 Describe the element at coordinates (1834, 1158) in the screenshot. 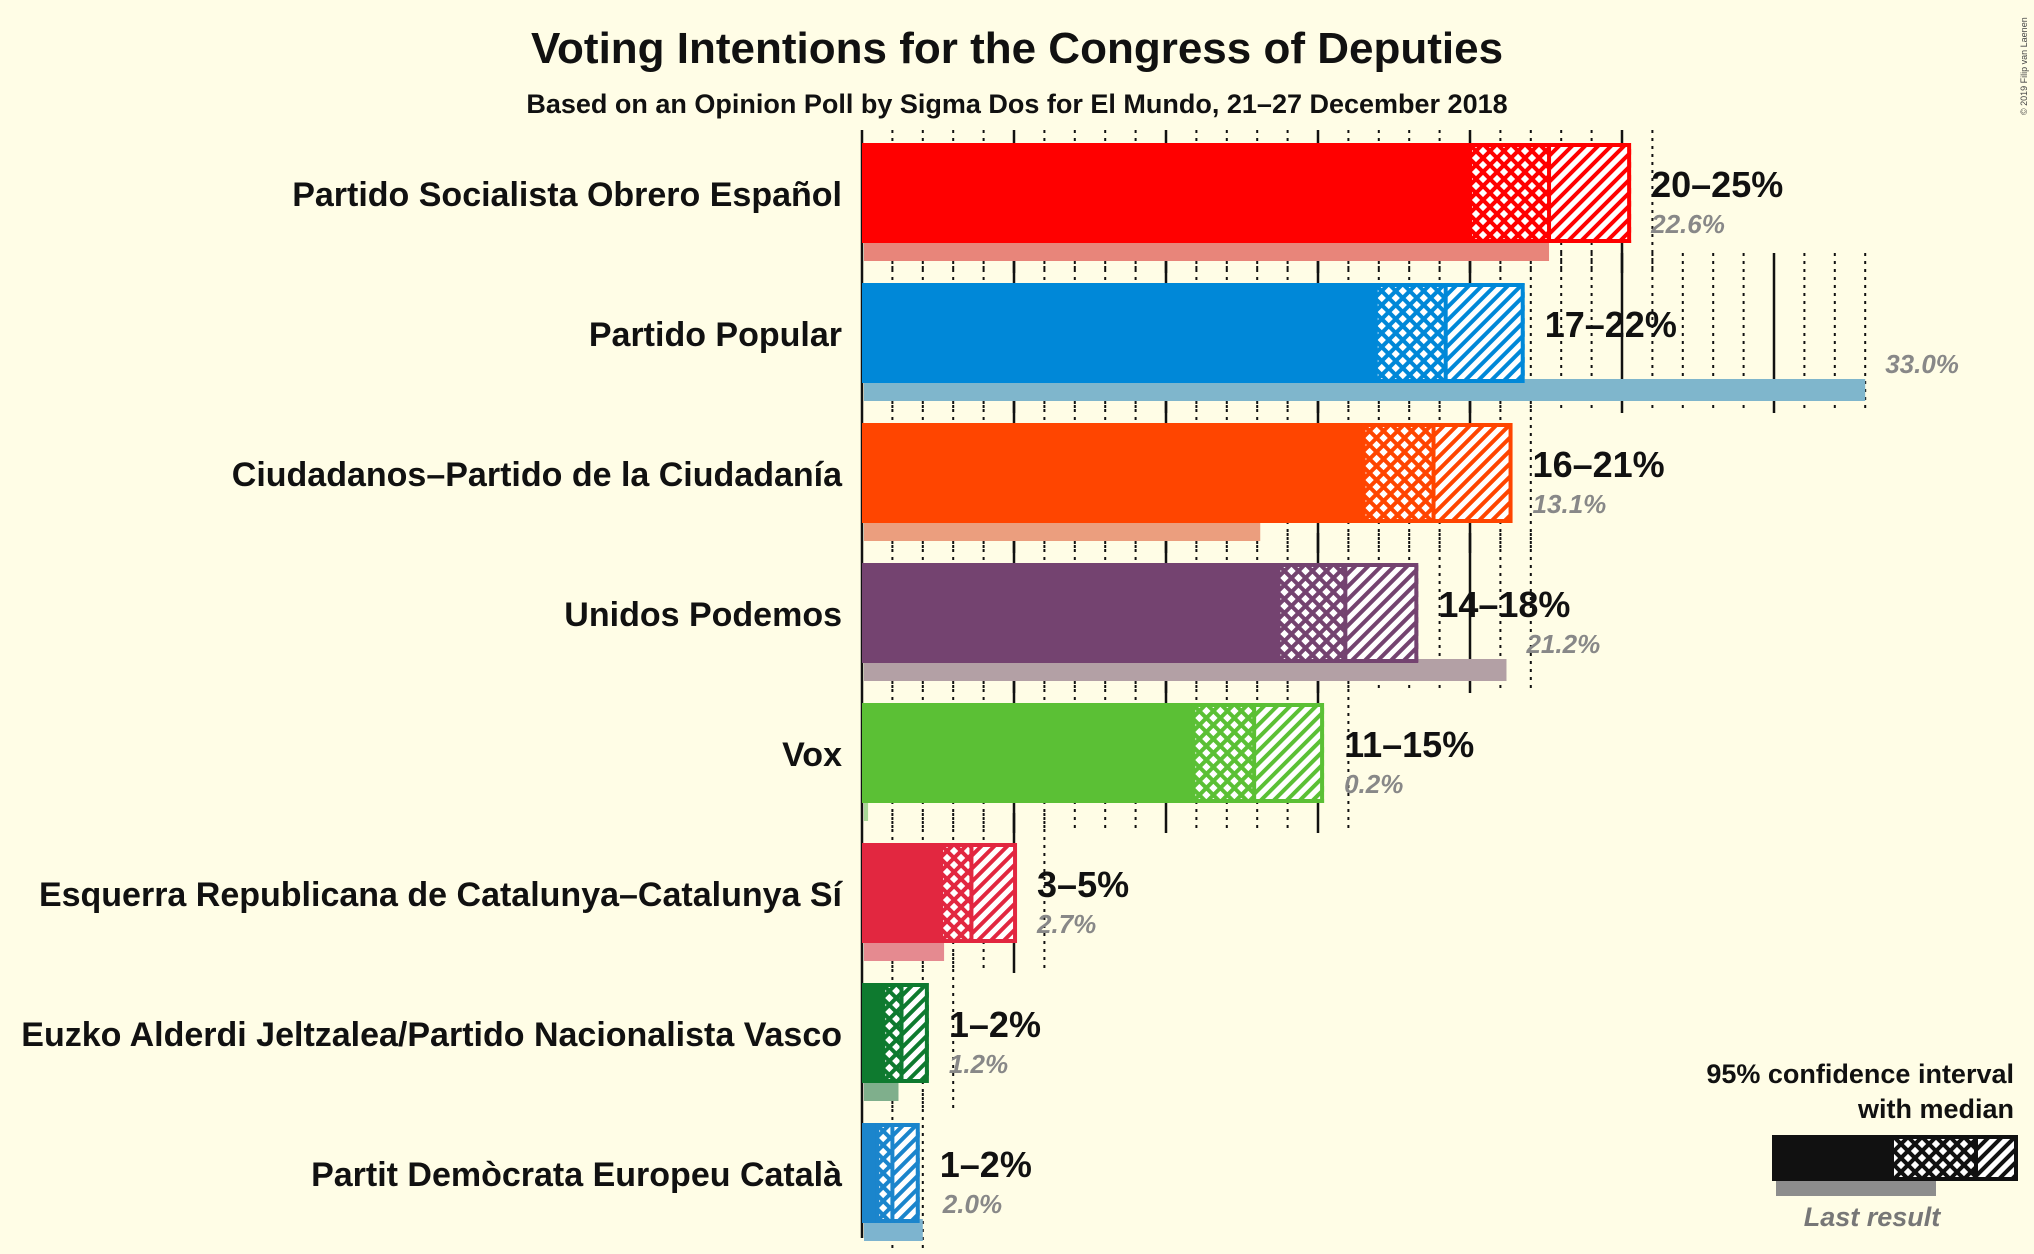

I see `legend-solid-swatch` at that location.